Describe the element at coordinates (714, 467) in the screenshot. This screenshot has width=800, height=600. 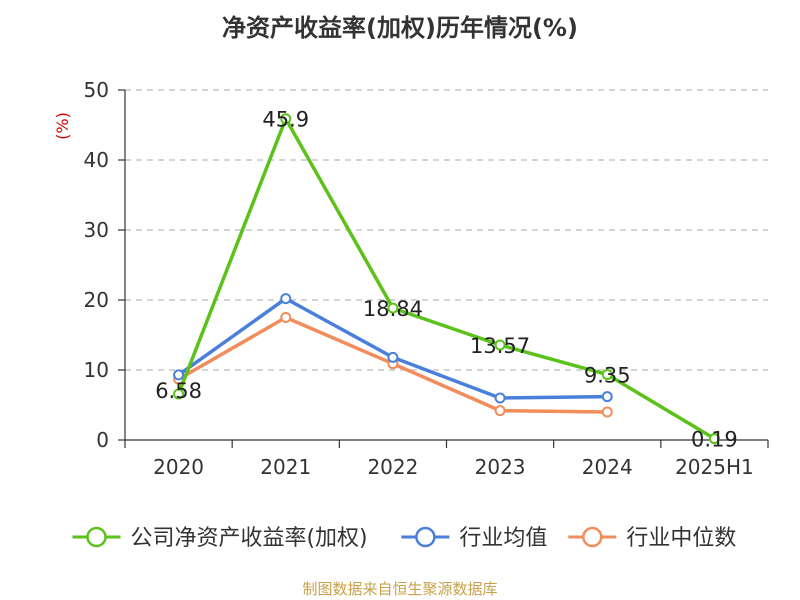
I see `x-tick-label: 2025H1` at that location.